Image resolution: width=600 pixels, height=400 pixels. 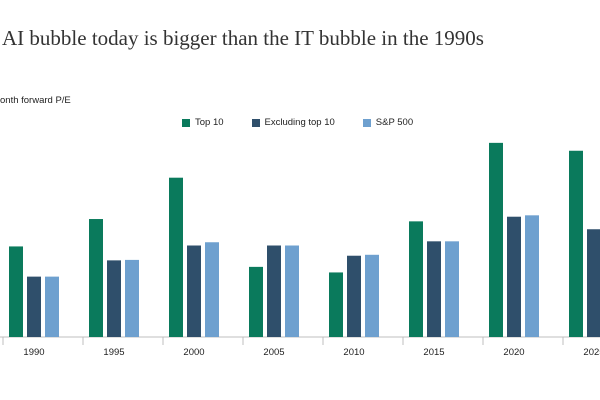 What do you see at coordinates (273, 352) in the screenshot?
I see `x-tick-label-2005: 2005` at bounding box center [273, 352].